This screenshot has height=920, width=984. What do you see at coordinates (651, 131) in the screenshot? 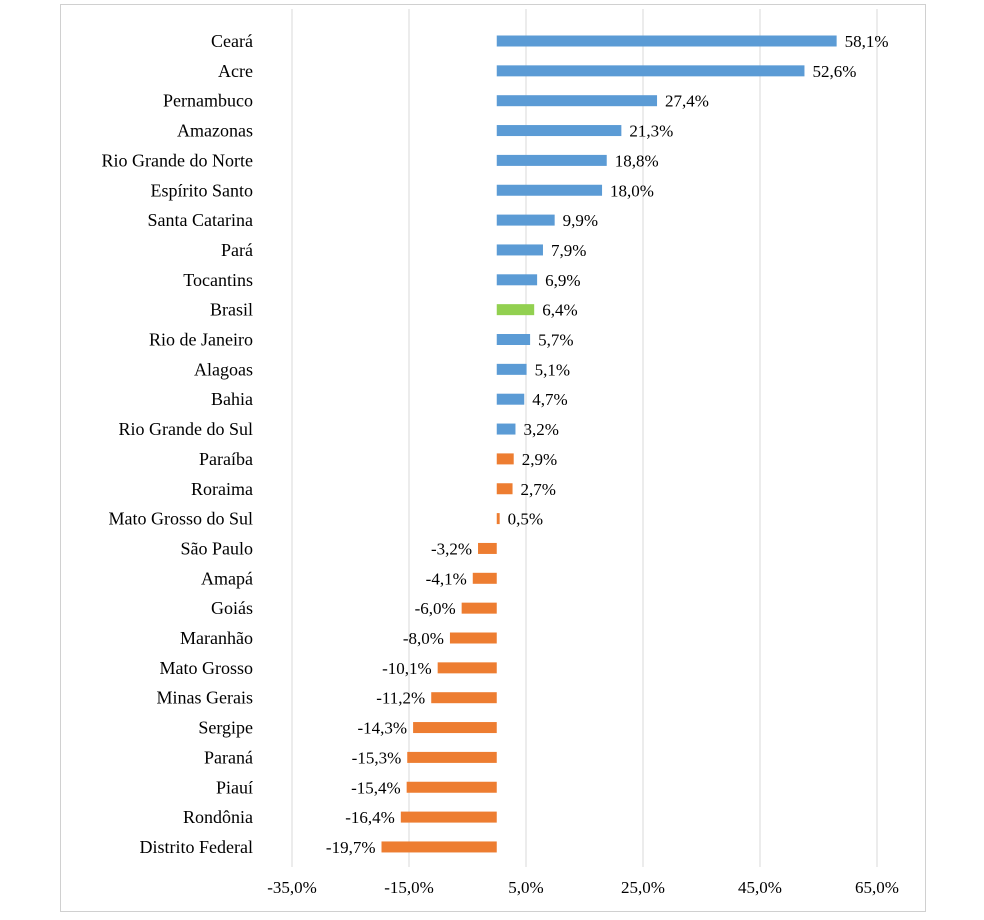
I see `data-label: 21,3%` at bounding box center [651, 131].